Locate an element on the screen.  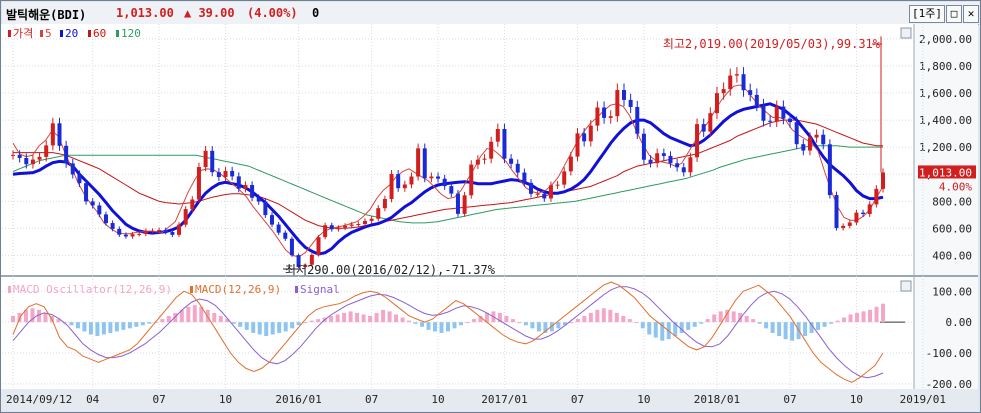
price-legend-2: 20 is located at coordinates (71, 33).